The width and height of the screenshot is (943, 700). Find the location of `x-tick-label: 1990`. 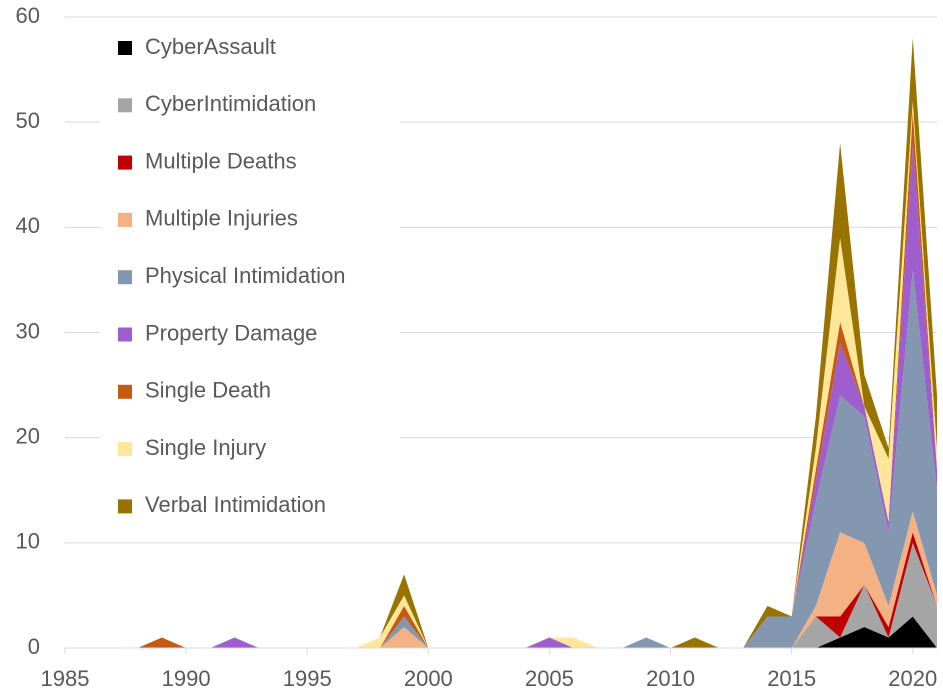

x-tick-label: 1990 is located at coordinates (186, 678).